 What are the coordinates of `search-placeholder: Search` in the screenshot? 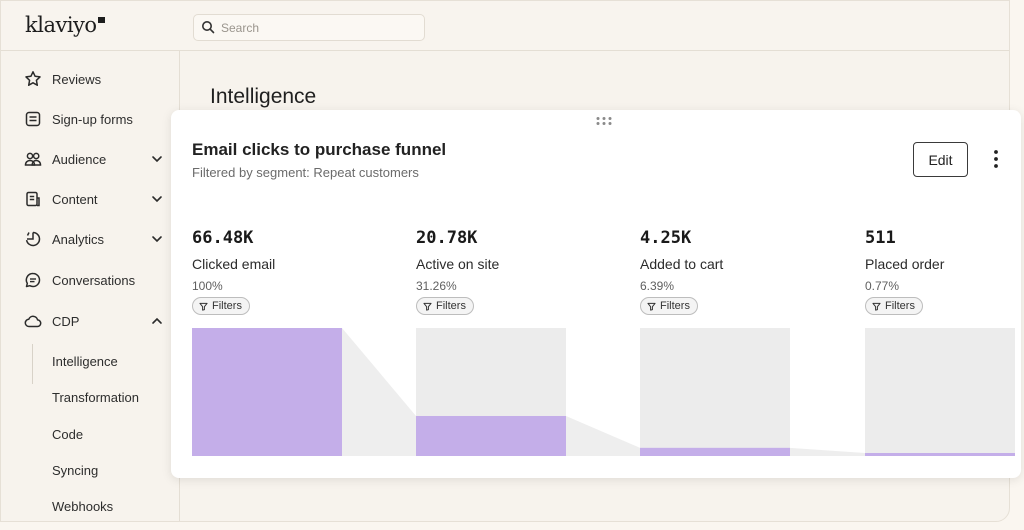 It's located at (240, 28).